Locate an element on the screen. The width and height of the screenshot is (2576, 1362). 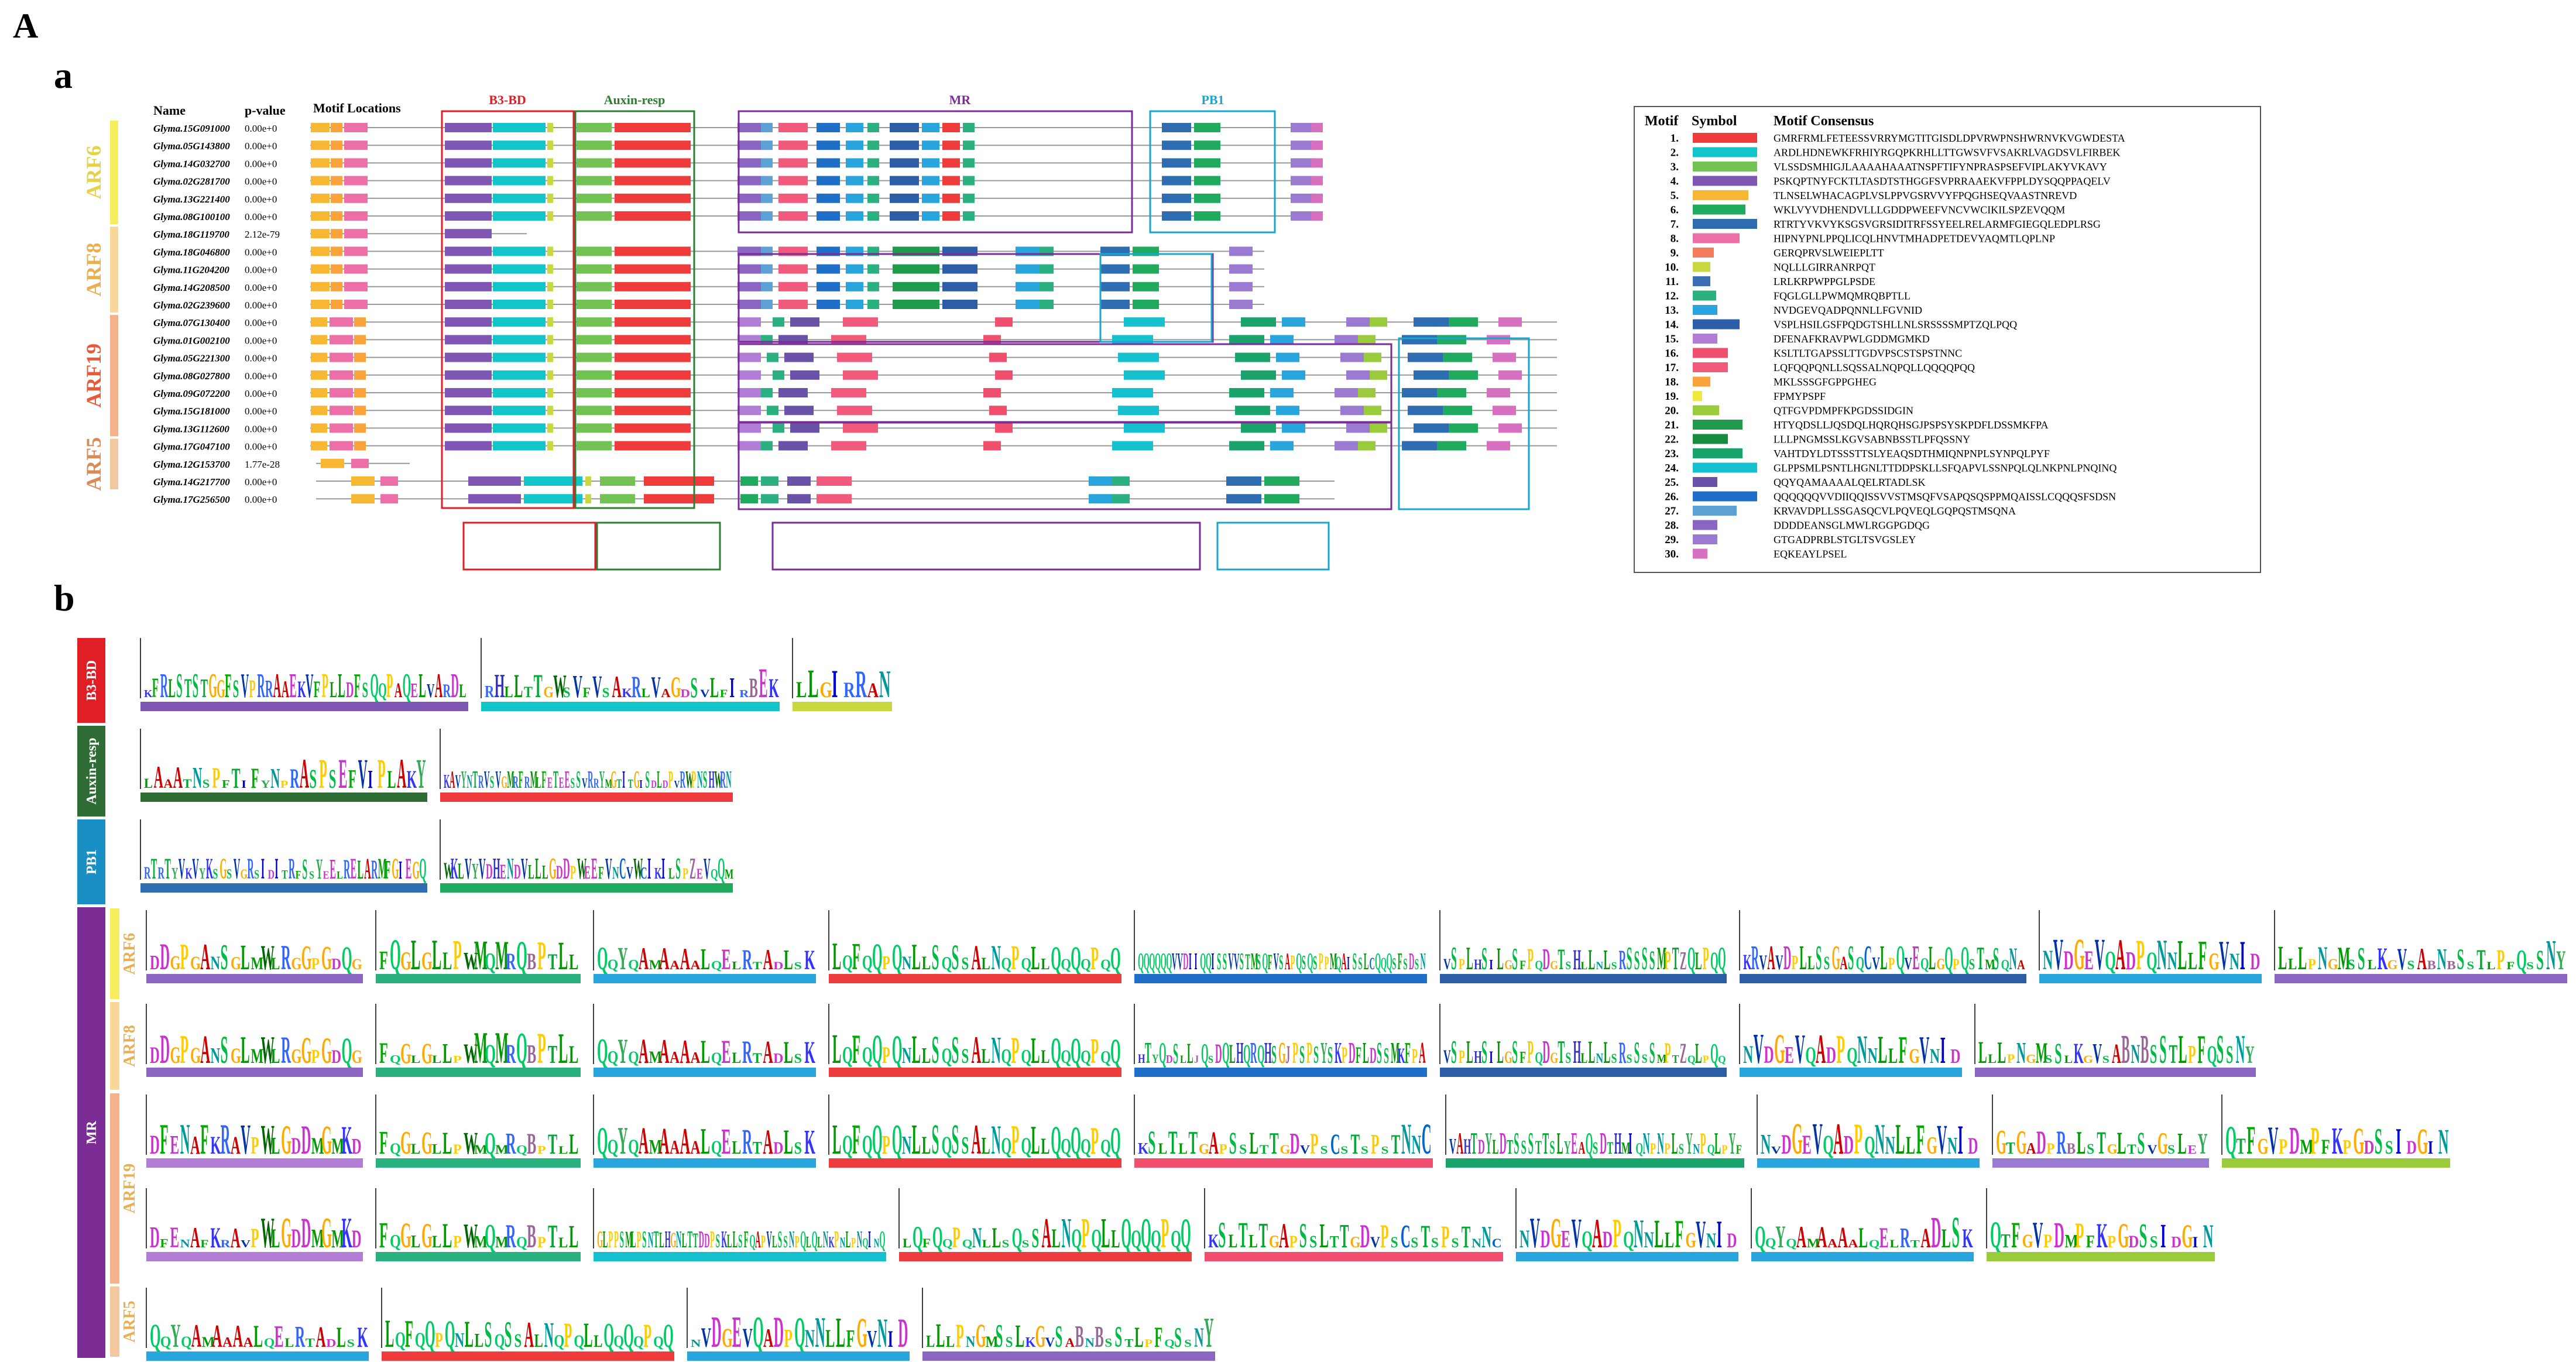
sequence-logo: Q Q Y Q A MA A A A L Q E L R T A D L S K is located at coordinates (705, 946).